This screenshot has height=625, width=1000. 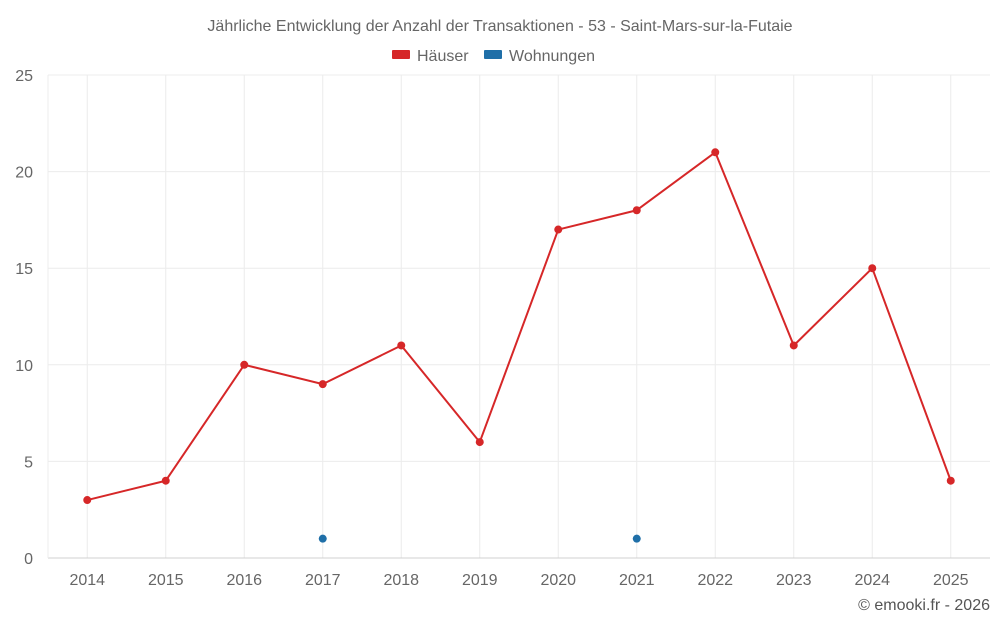 What do you see at coordinates (715, 152) in the screenshot?
I see `point-haeuser-2022` at bounding box center [715, 152].